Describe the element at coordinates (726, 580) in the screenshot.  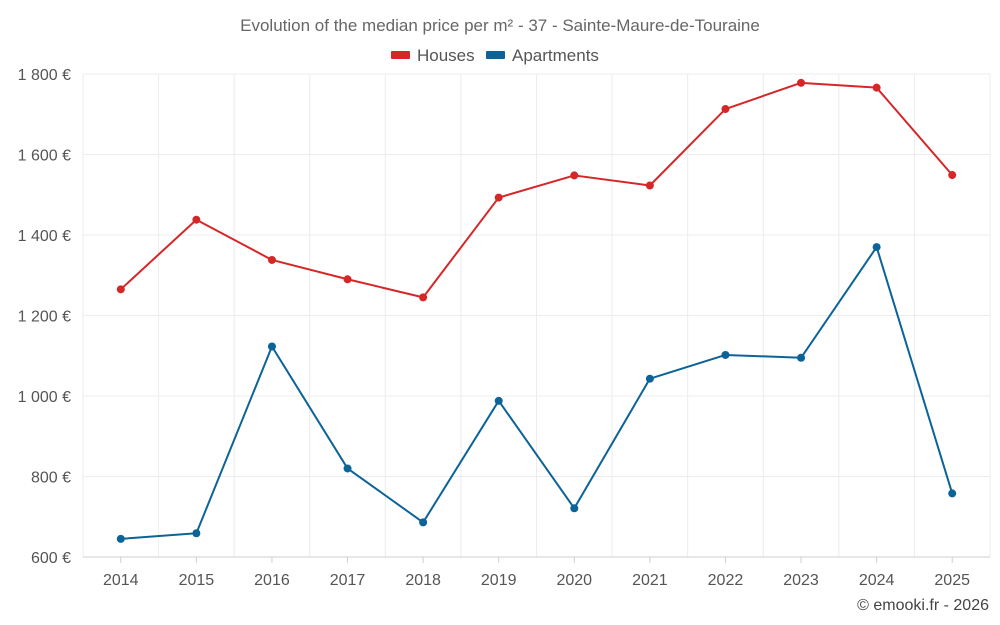
I see `x-tick-label: 2022` at that location.